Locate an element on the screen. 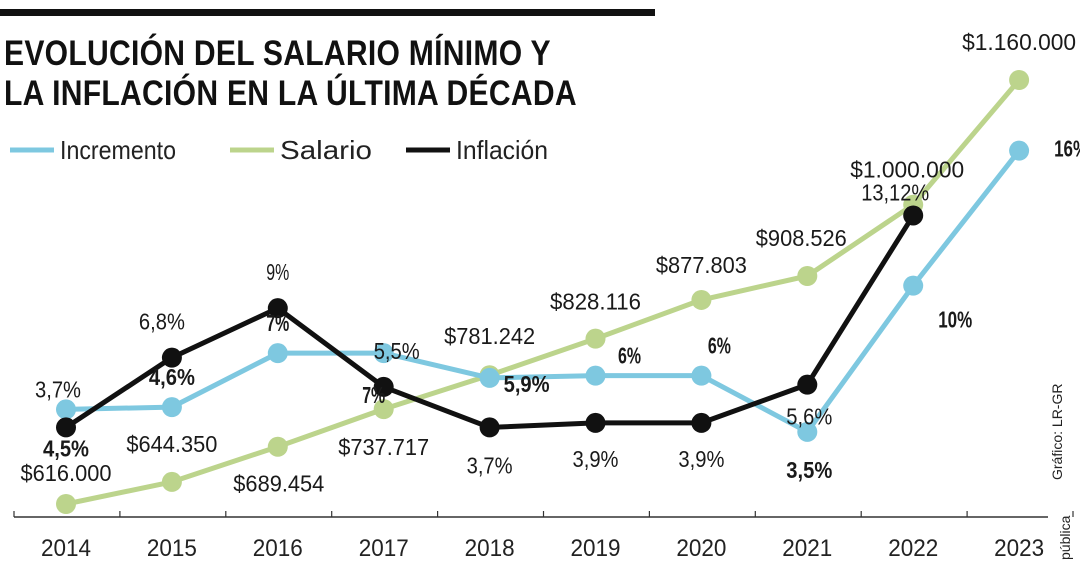 This screenshot has height=567, width=1080. data-label: $908.526 is located at coordinates (801, 238).